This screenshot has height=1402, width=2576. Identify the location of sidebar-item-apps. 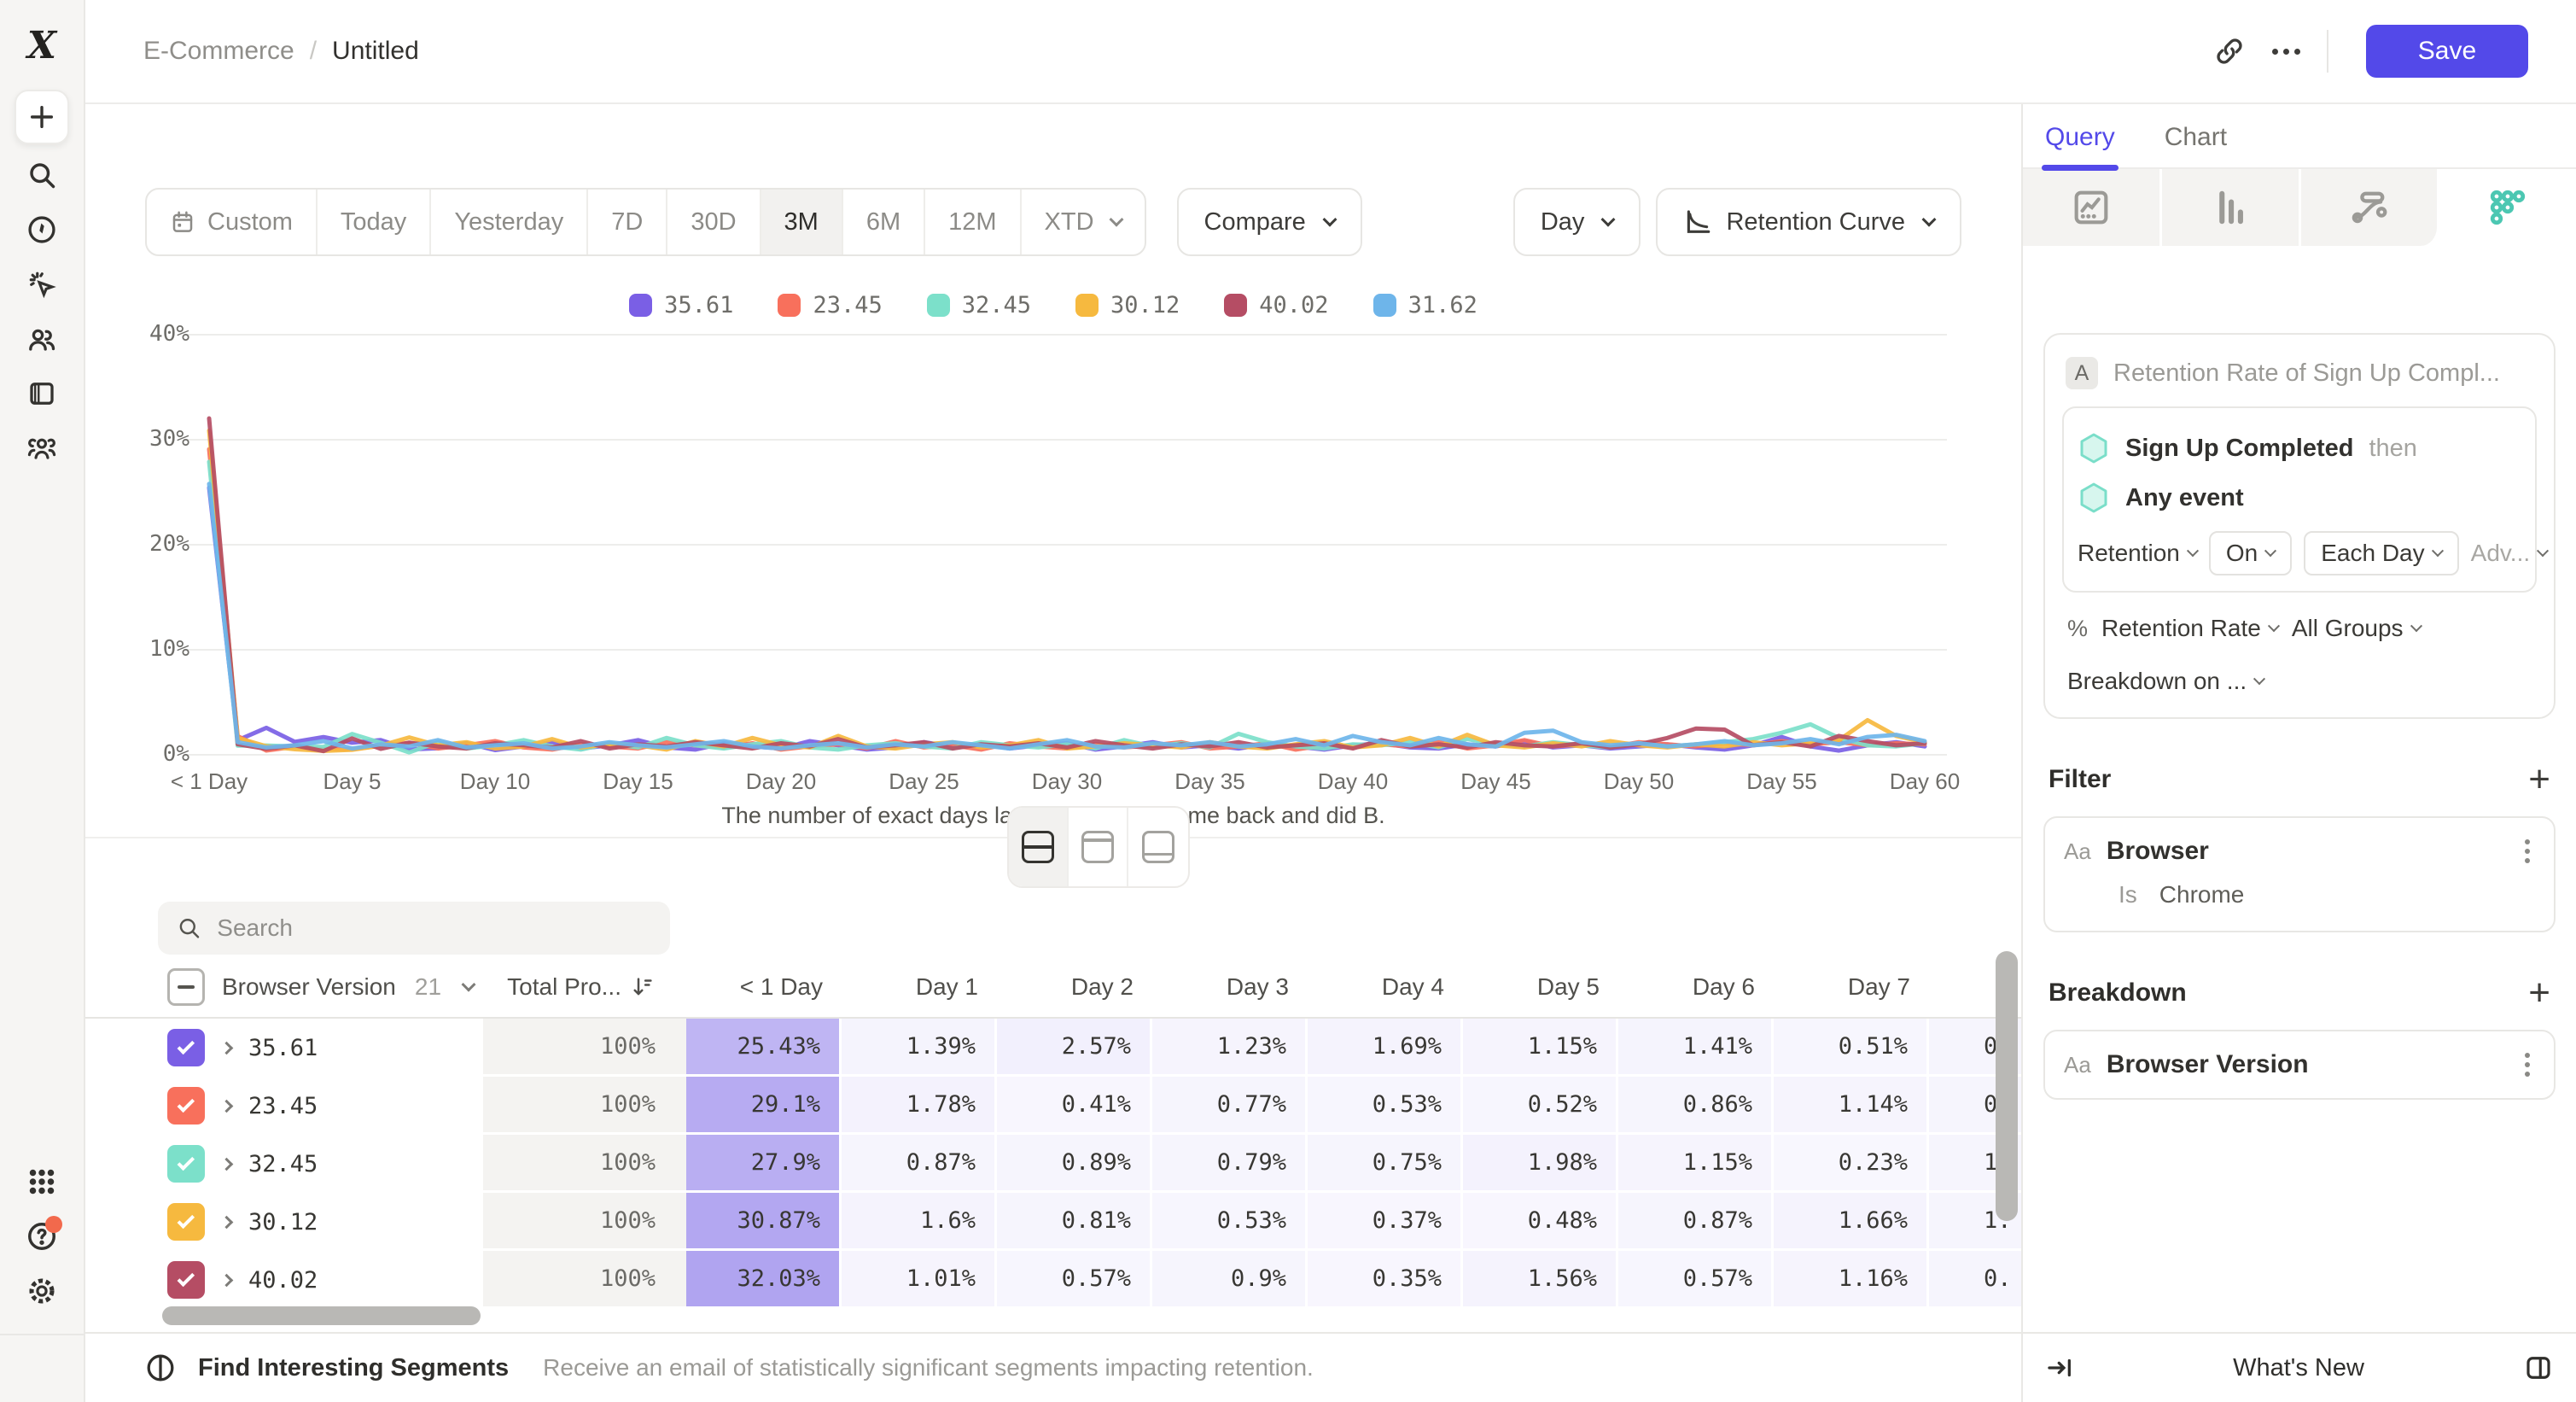
(42, 1182).